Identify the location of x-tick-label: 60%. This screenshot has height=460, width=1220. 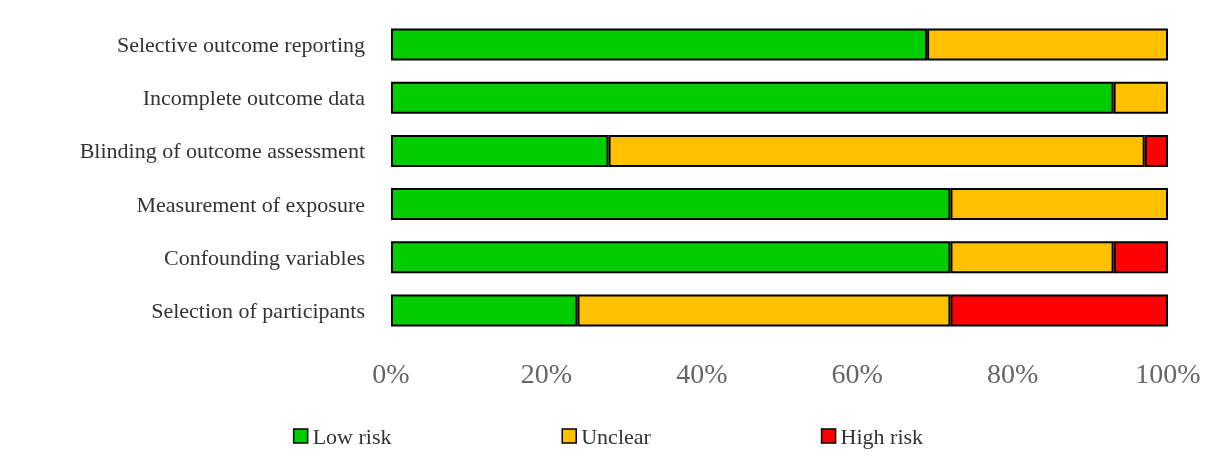
(857, 373).